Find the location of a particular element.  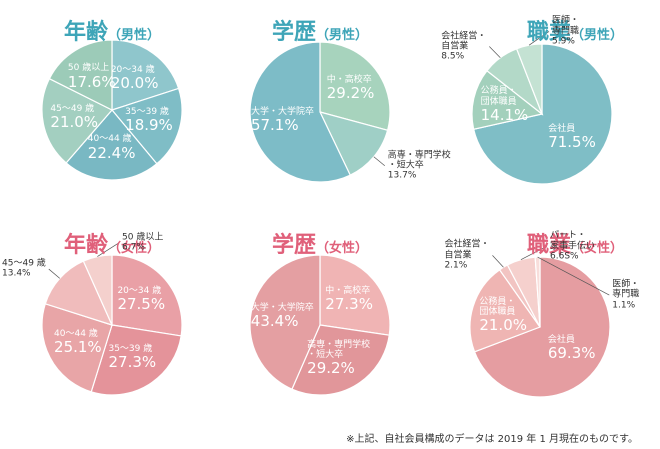

slice-label: 35～39 歳 18.9% is located at coordinates (149, 121).